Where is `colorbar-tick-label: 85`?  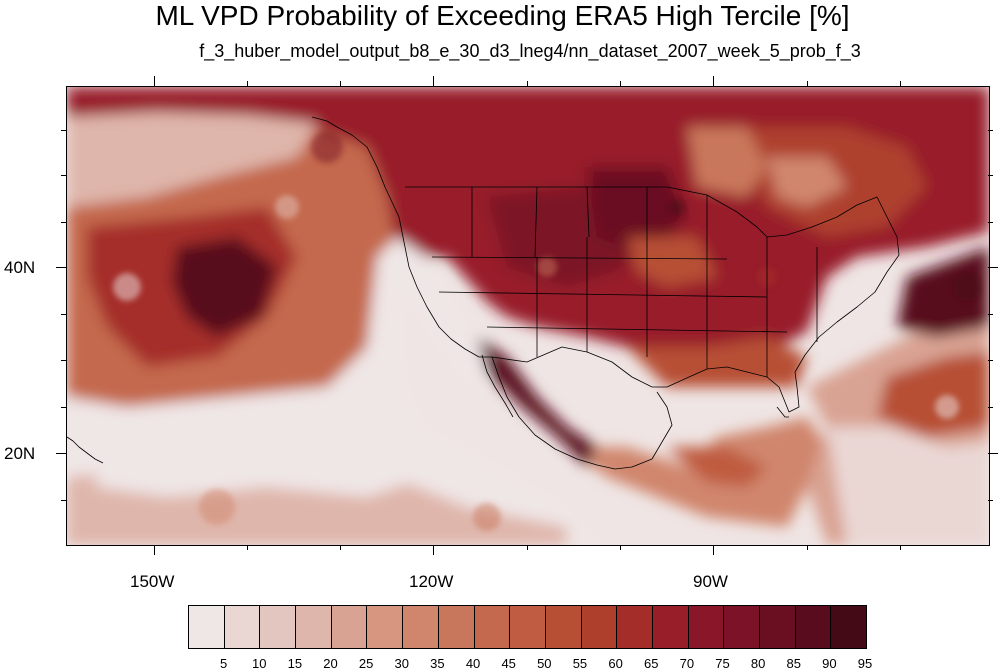
colorbar-tick-label: 85 is located at coordinates (793, 663).